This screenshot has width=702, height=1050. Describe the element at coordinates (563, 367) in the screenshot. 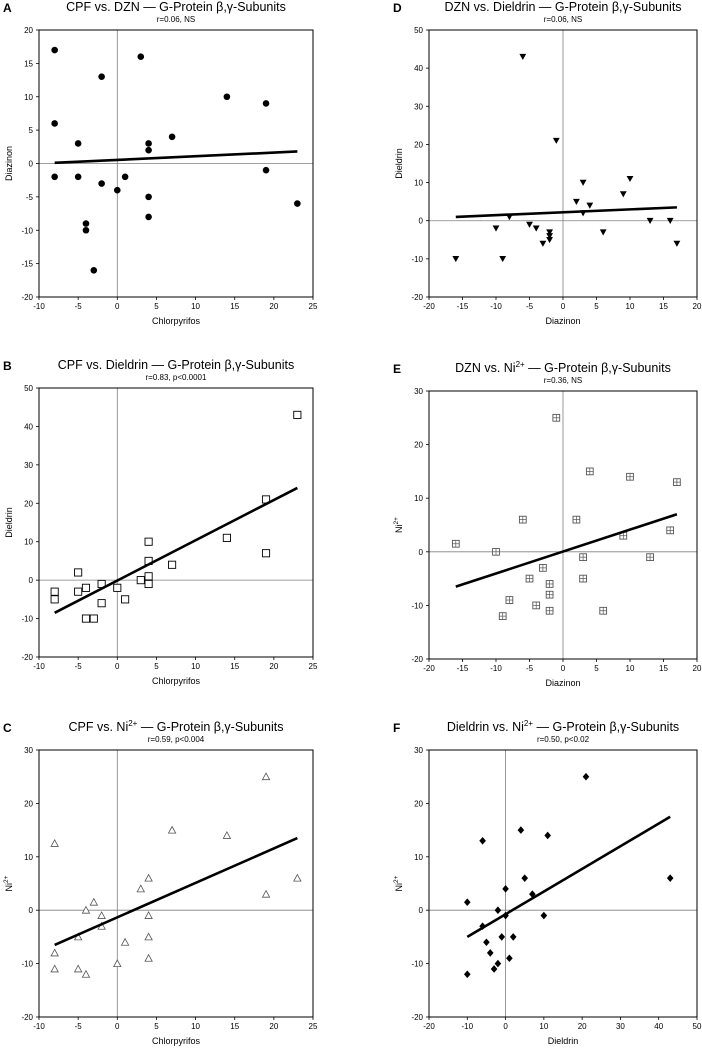

I see `chart-title: DZN vs. Ni2+ — G-Protein β,γ-Subunits` at that location.